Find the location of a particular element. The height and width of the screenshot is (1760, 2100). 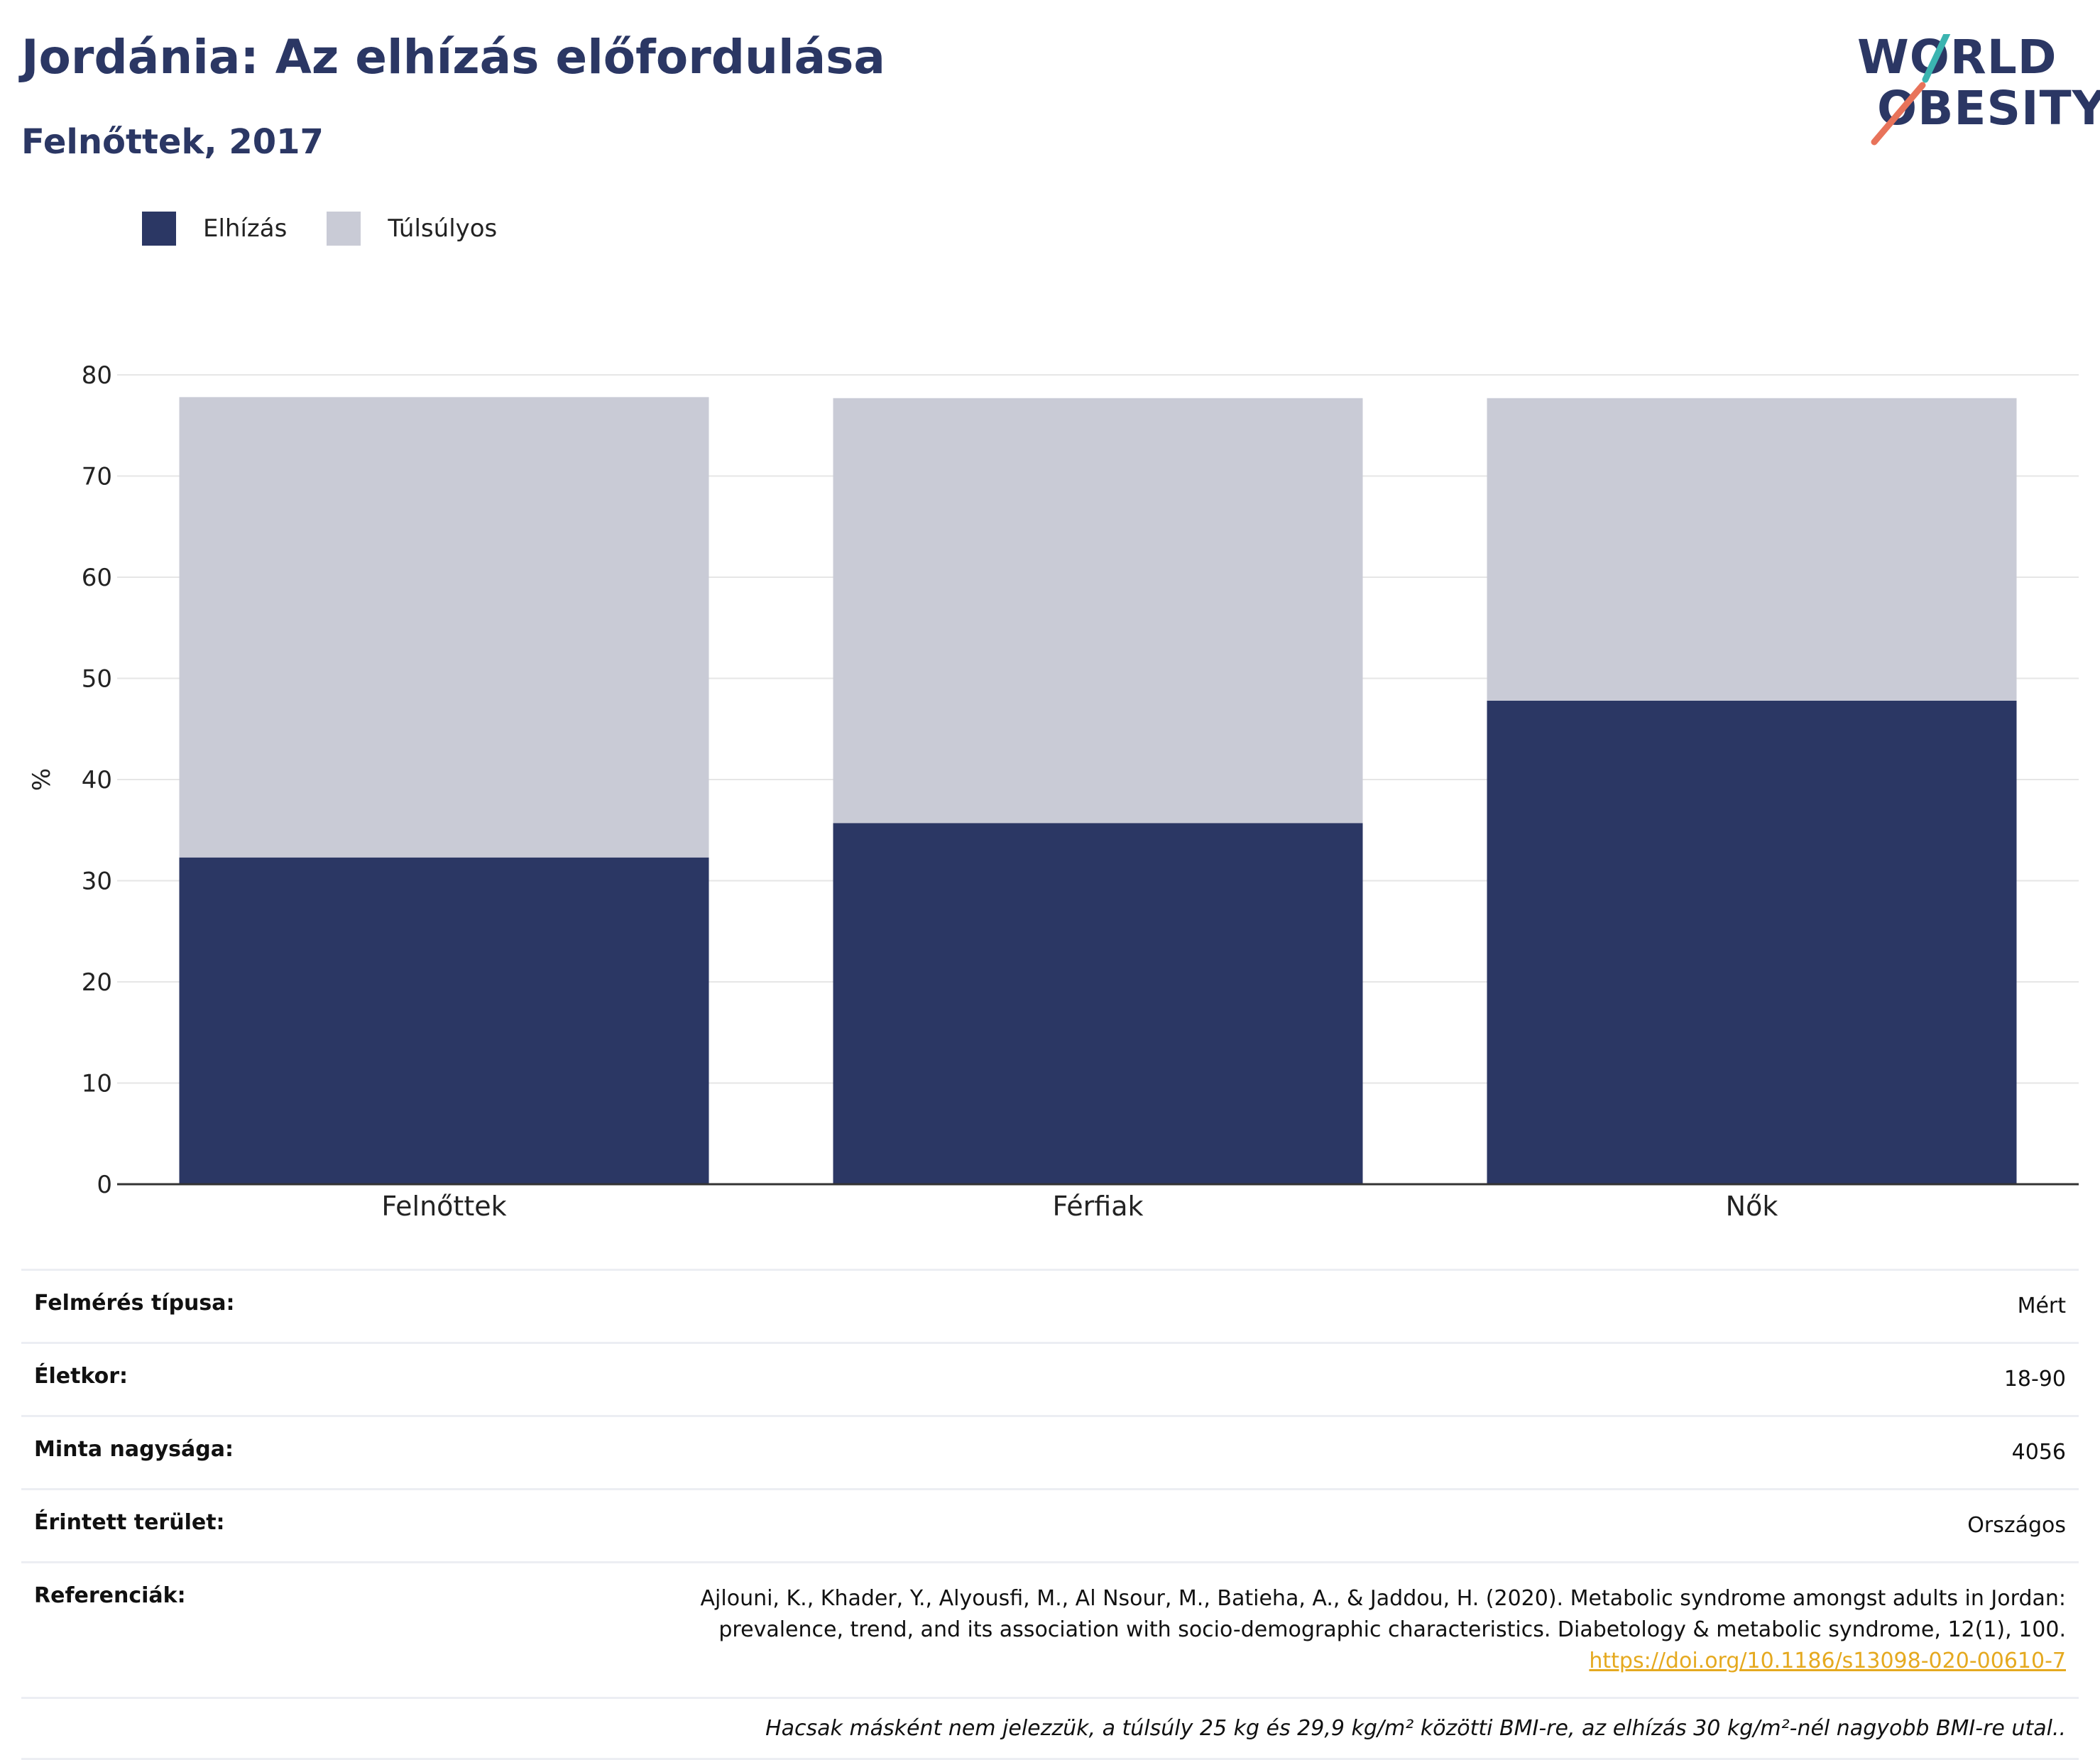

meta-label-area: Érintett terület: is located at coordinates (129, 1522).